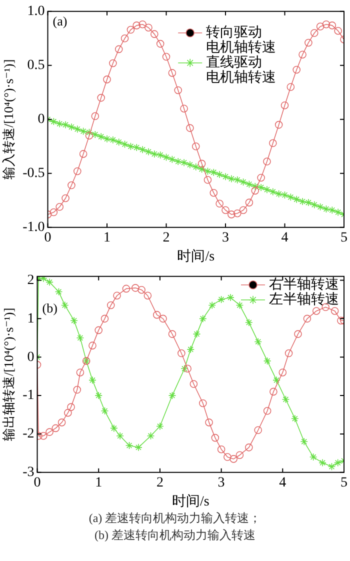 This screenshot has height=561, width=350. What do you see at coordinates (166, 238) in the screenshot?
I see `x-tick-label: 2` at bounding box center [166, 238].